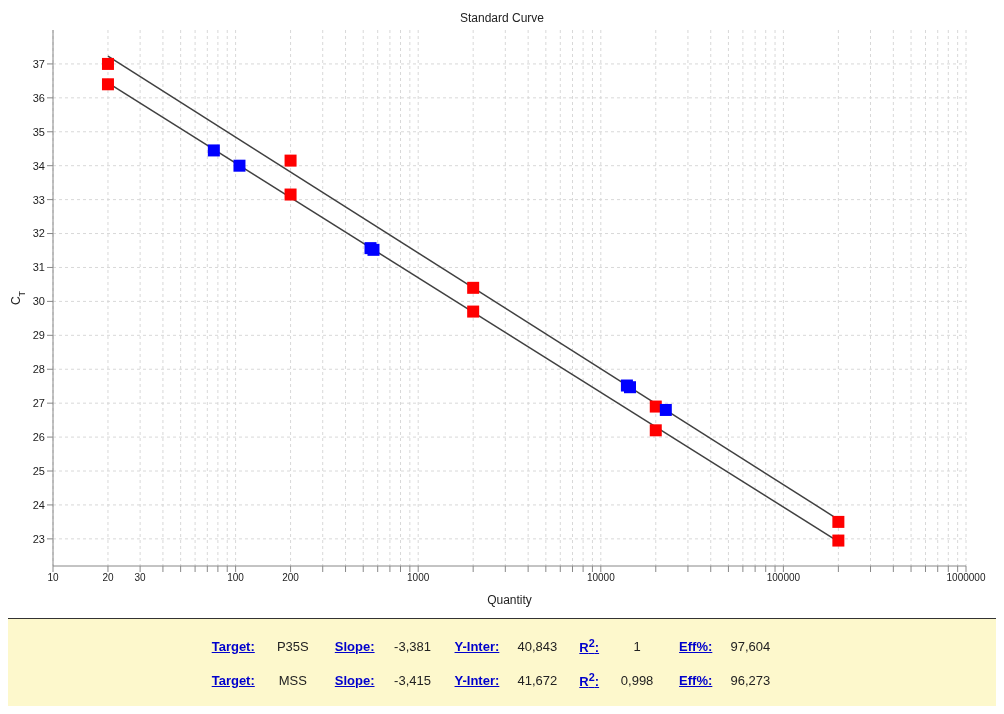 This screenshot has width=1004, height=714. What do you see at coordinates (236, 578) in the screenshot?
I see `x-tick-label: 100` at bounding box center [236, 578].